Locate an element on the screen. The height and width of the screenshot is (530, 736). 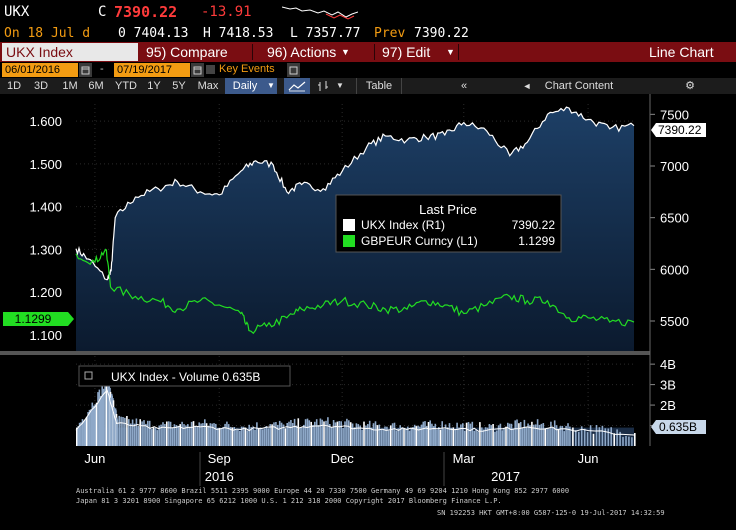
chart-content-button: Chart Content is located at coordinates (579, 86).